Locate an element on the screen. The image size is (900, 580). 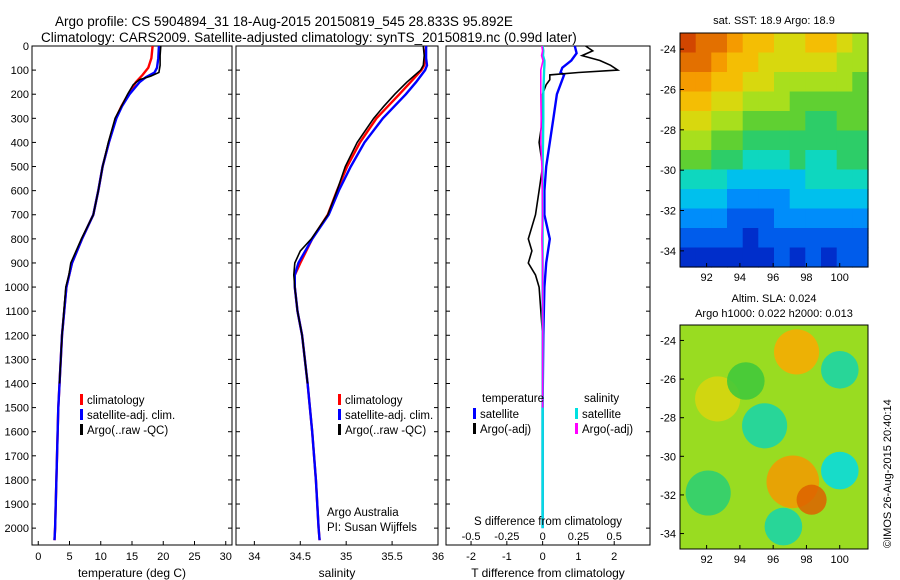
difference-top-tick-label: 0 is located at coordinates (543, 537).